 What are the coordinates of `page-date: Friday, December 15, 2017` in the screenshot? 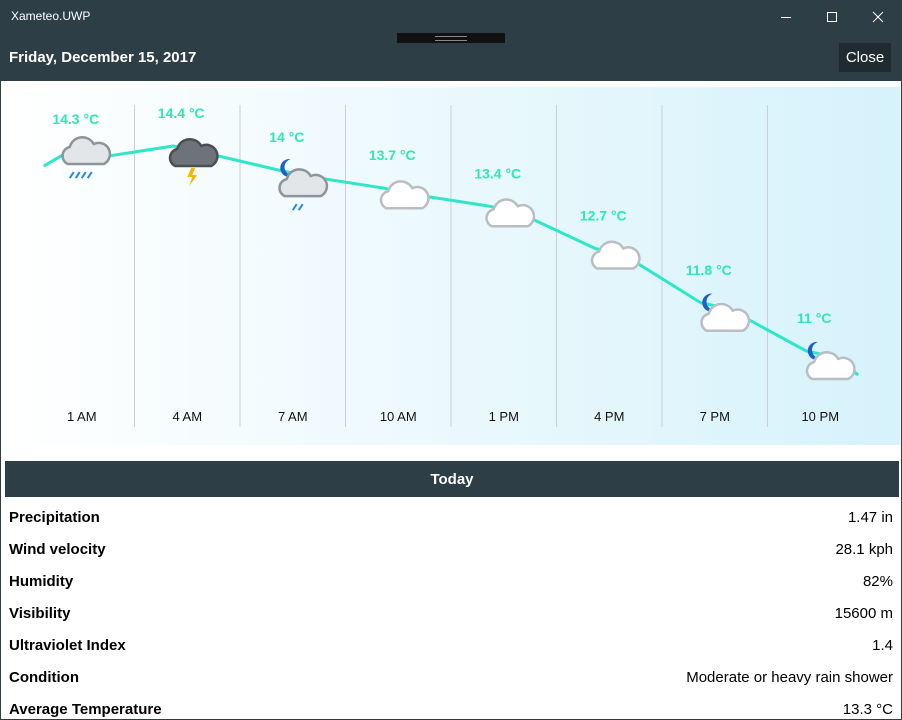 It's located at (103, 57).